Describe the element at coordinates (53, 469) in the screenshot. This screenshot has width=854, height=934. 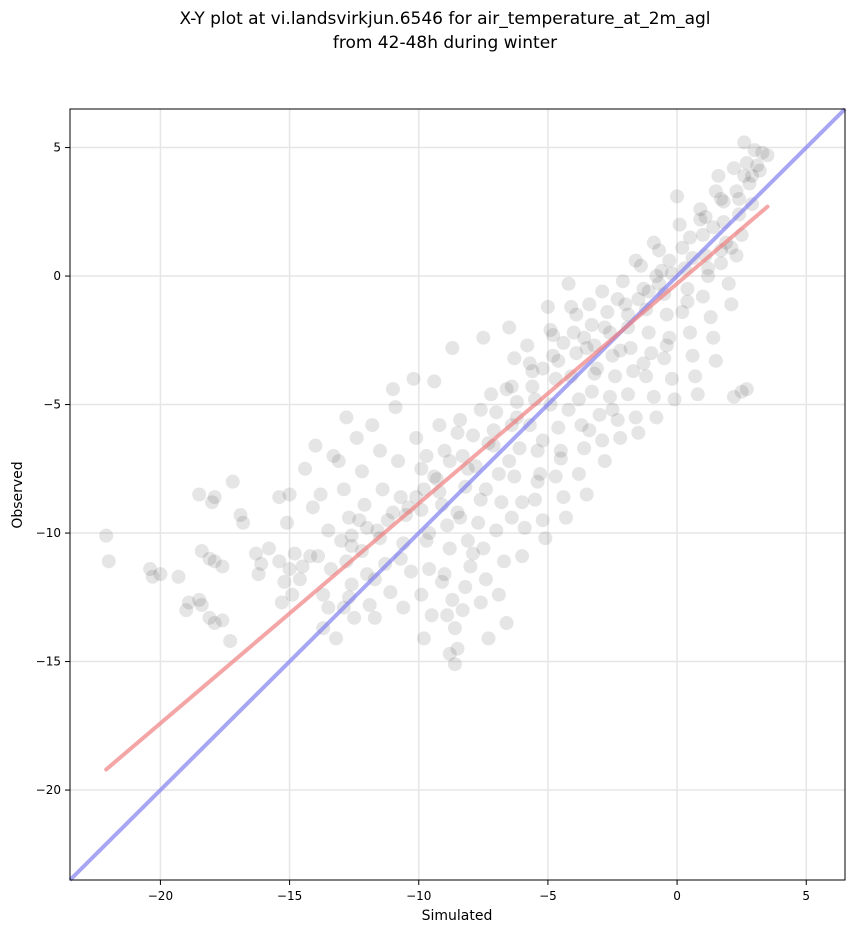
I see `y-axis-ticks: −20 −15 −10 −5 0 5` at that location.